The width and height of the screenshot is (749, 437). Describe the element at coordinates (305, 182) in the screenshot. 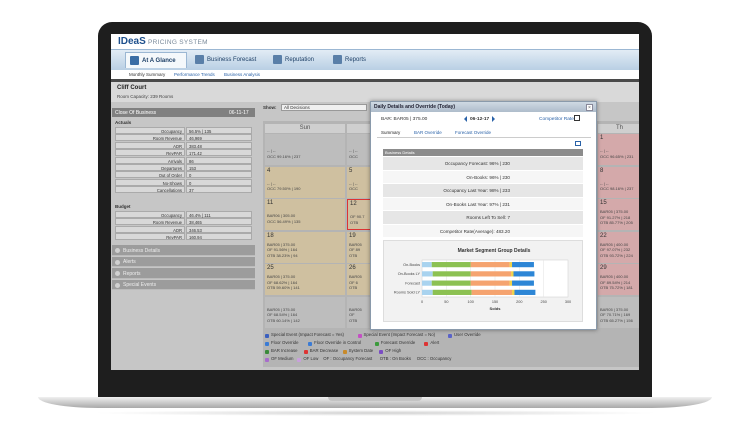

I see `day-cell: 4 -- | -- OCC 79.50% | 190` at that location.